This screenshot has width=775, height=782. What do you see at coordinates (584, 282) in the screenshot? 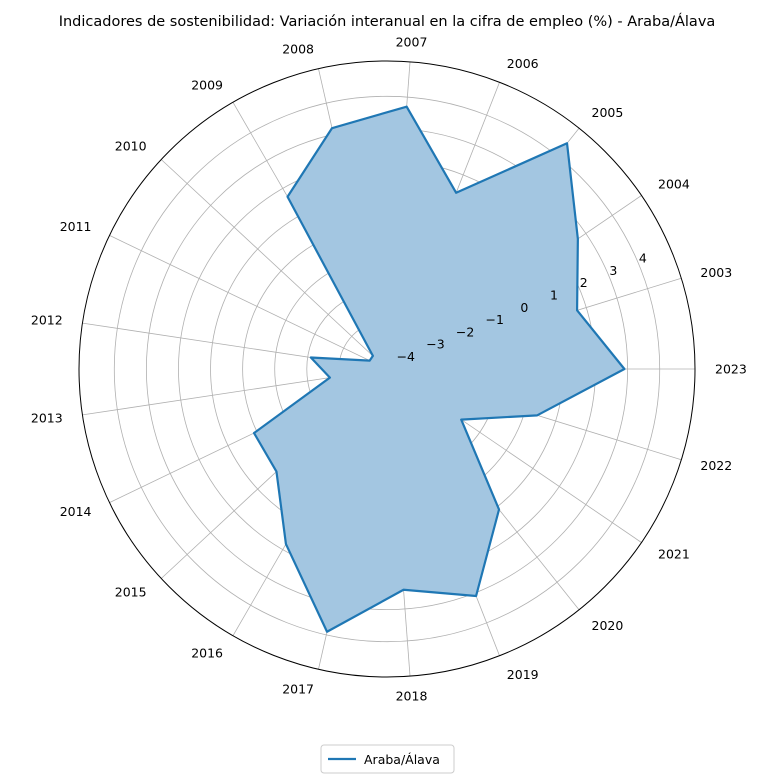
I see `radial-tick-label: 2` at bounding box center [584, 282].